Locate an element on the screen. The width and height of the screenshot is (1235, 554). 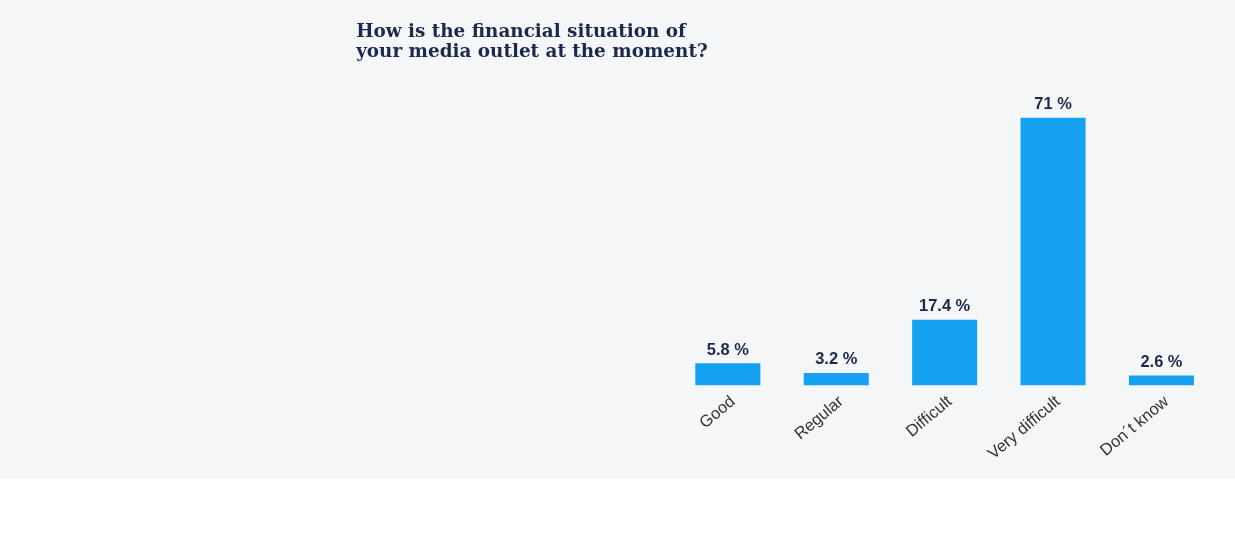
data-label: 71 % is located at coordinates (1053, 103).